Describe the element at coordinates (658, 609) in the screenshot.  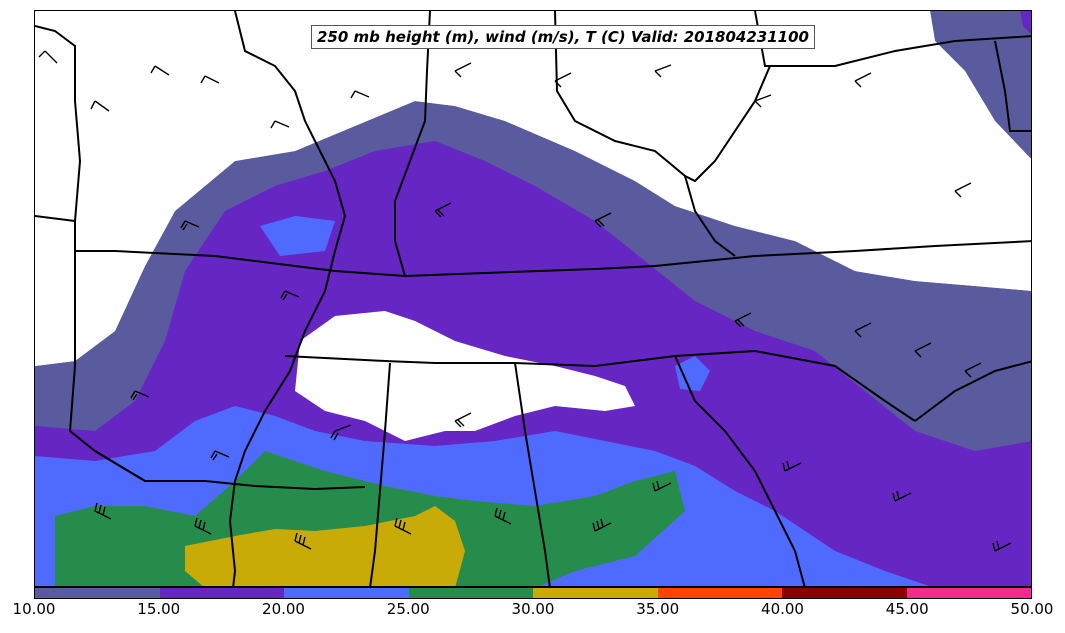
I see `colorbar-tick-label: 35.00` at that location.